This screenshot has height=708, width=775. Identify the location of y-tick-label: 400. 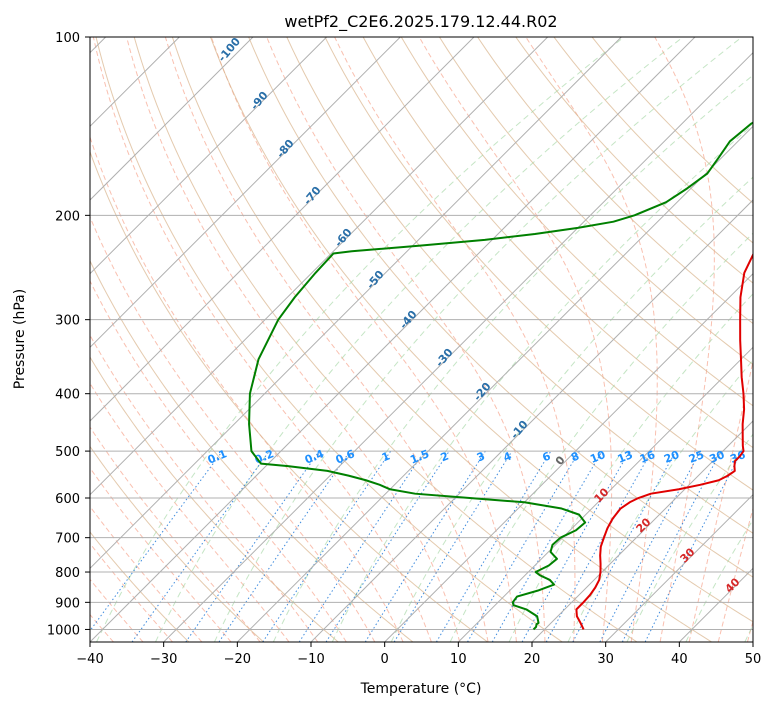
(67, 395).